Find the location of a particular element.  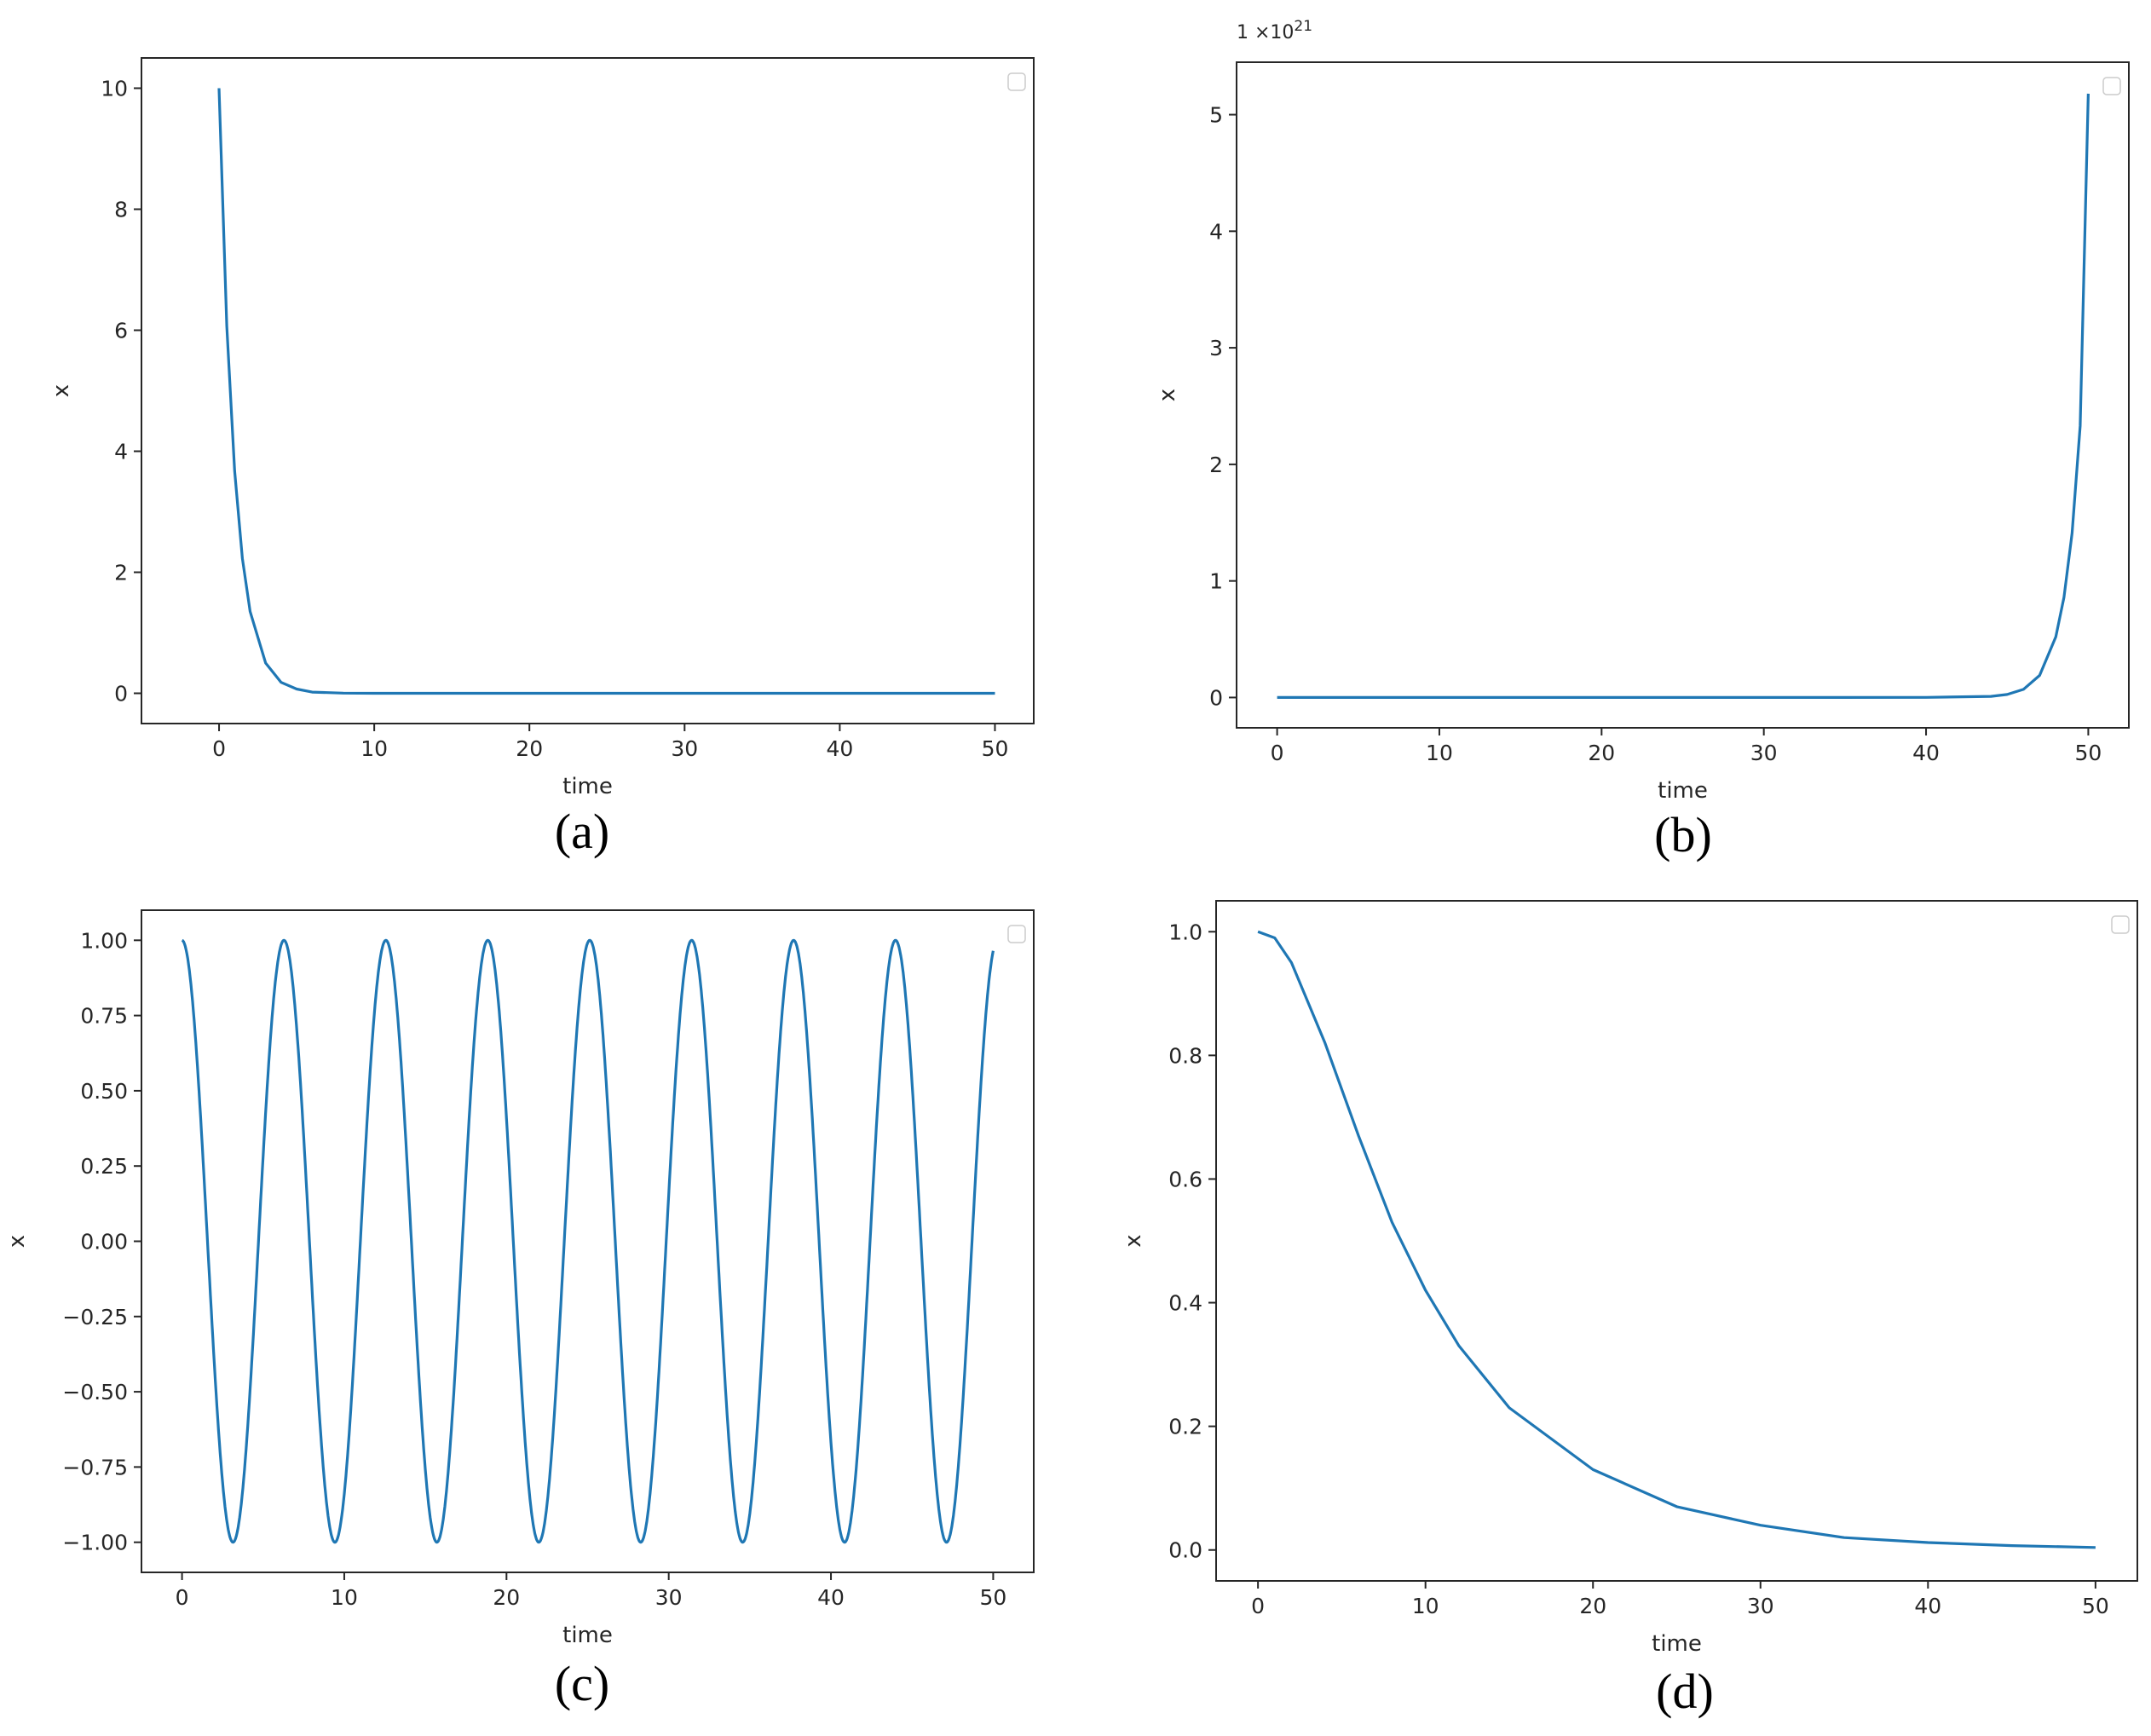

panel-caption: (b) is located at coordinates (1683, 834).